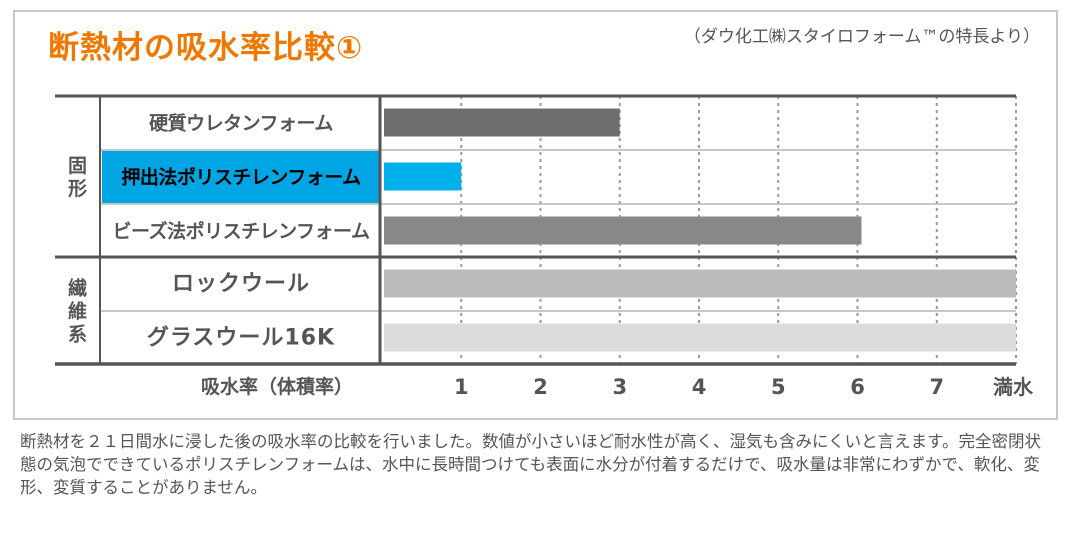 The height and width of the screenshot is (538, 1070). I want to click on group-label-char: 固, so click(77, 166).